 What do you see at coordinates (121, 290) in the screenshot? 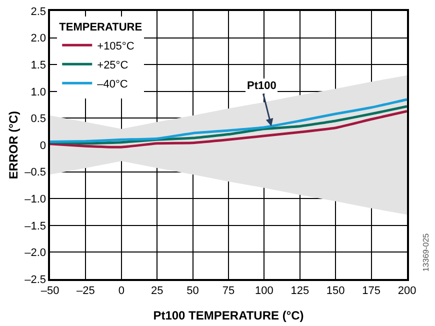
I see `x-tick-label: 0` at bounding box center [121, 290].